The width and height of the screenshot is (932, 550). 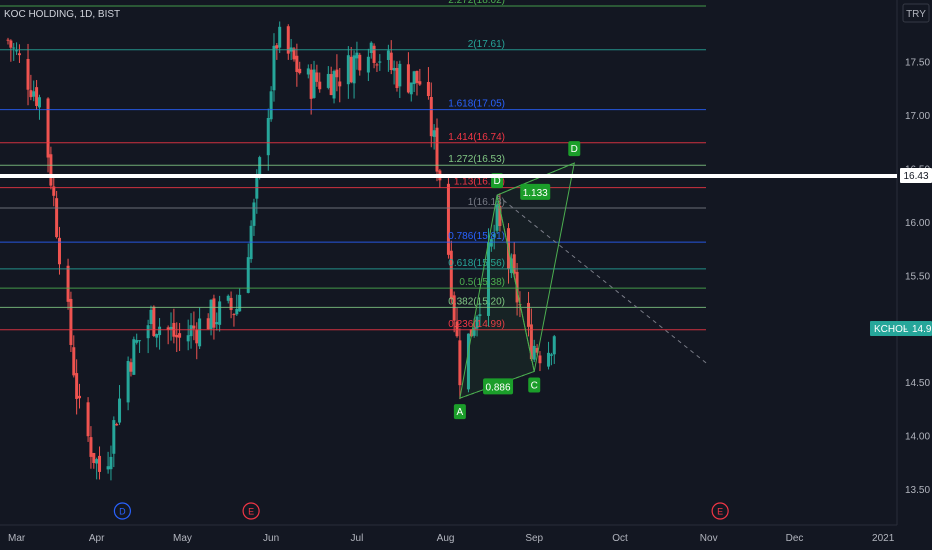 I want to click on last-price-value: 14.99, so click(x=922, y=329).